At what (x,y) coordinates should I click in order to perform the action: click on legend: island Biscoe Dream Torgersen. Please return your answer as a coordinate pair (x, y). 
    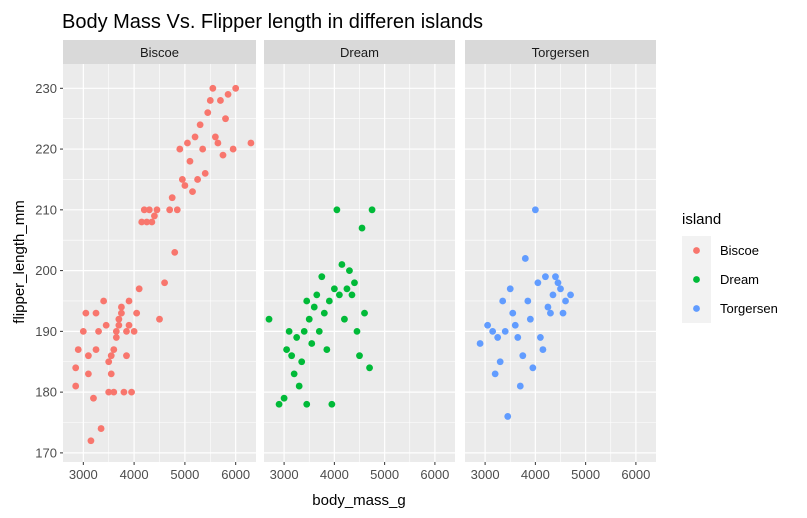
    Looking at the image, I should click on (730, 267).